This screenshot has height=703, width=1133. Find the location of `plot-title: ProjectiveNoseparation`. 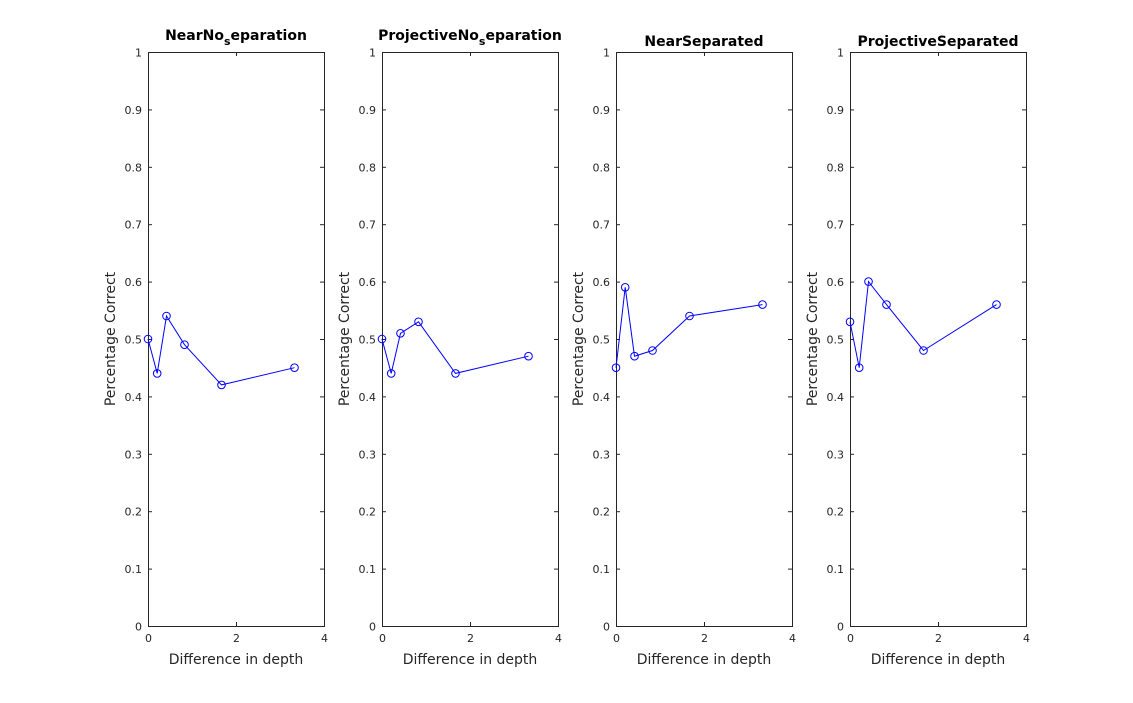

plot-title: ProjectiveNoseparation is located at coordinates (470, 38).